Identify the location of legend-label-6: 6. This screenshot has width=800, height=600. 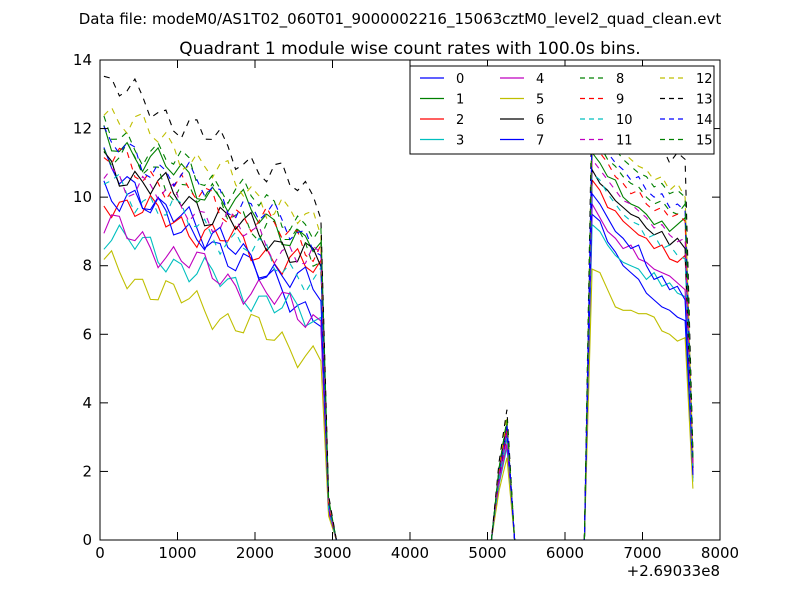
(540, 120).